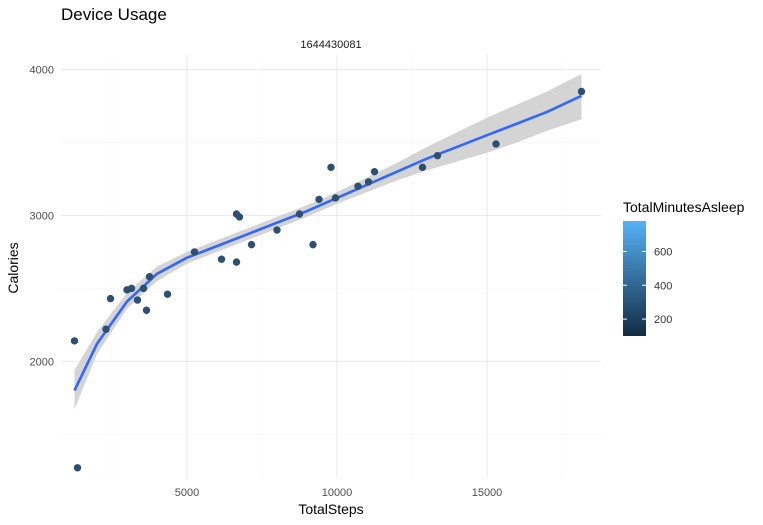 This screenshot has height=525, width=763. Describe the element at coordinates (647, 286) in the screenshot. I see `legend-ticks: 200 400 600` at that location.